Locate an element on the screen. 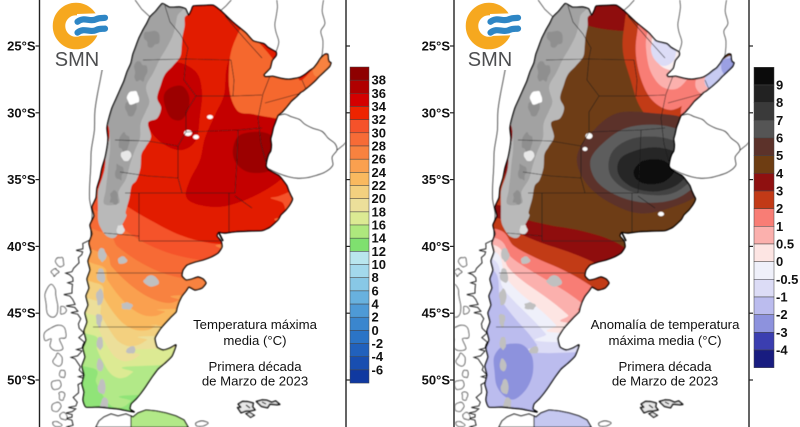  svg-text: 14 is located at coordinates (379, 238).